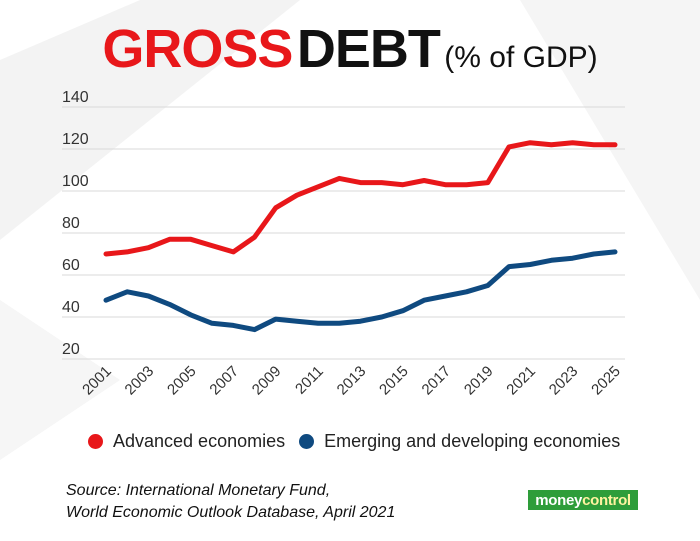 The height and width of the screenshot is (541, 700). Describe the element at coordinates (75, 97) in the screenshot. I see `y-tick-label-140: 140` at that location.